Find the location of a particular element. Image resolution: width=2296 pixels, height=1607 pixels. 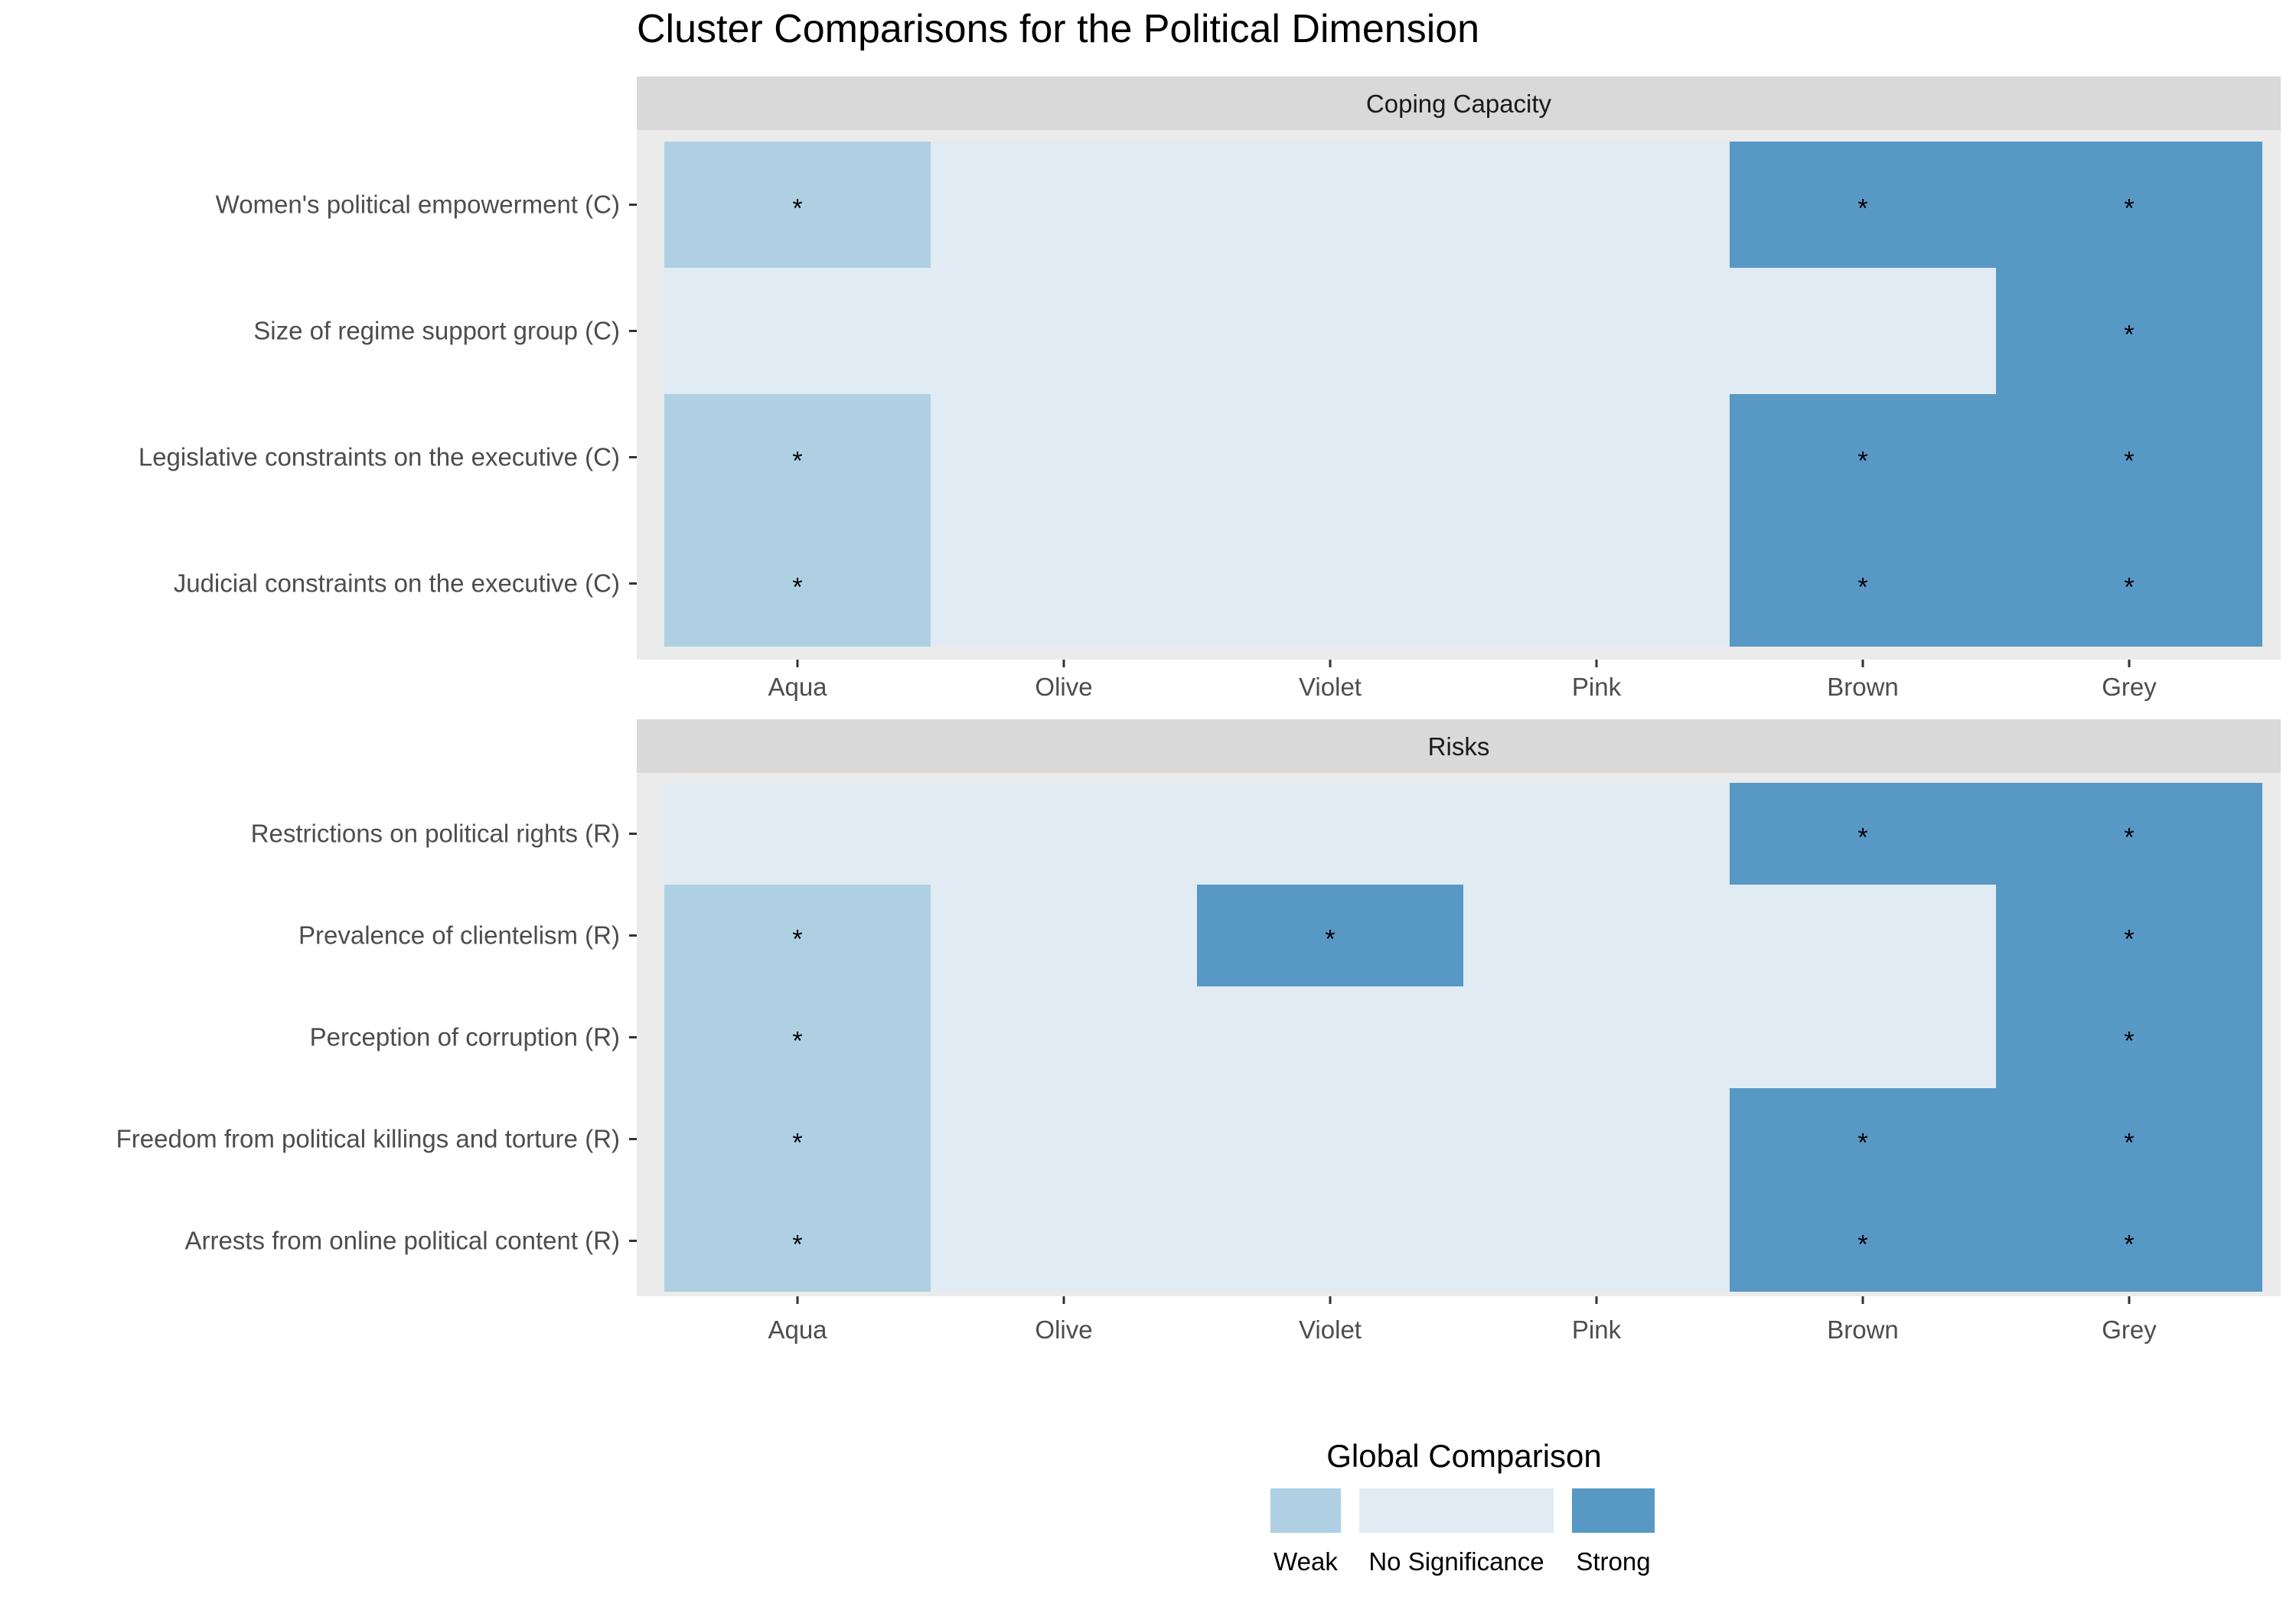

legend-key-weak is located at coordinates (1305, 1510).